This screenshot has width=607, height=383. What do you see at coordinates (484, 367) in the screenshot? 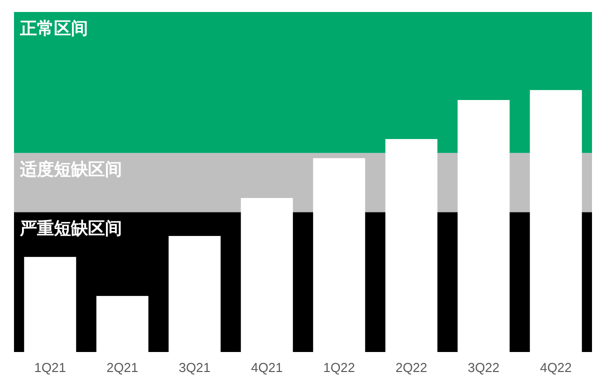
I see `x-tick-label: 3Q22` at bounding box center [484, 367].